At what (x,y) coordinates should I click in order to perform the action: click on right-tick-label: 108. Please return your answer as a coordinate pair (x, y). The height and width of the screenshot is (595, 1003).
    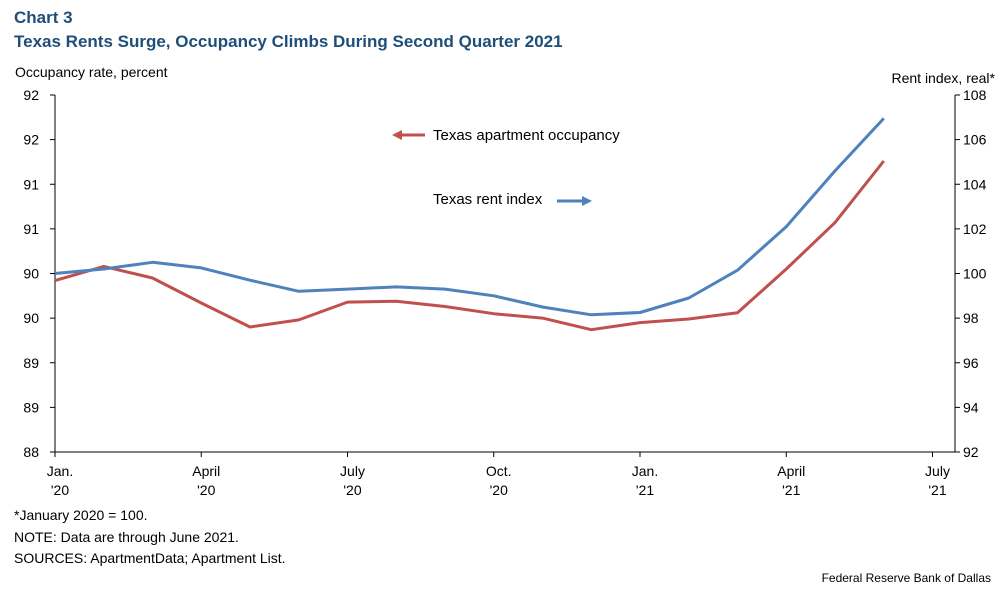
    Looking at the image, I should click on (975, 95).